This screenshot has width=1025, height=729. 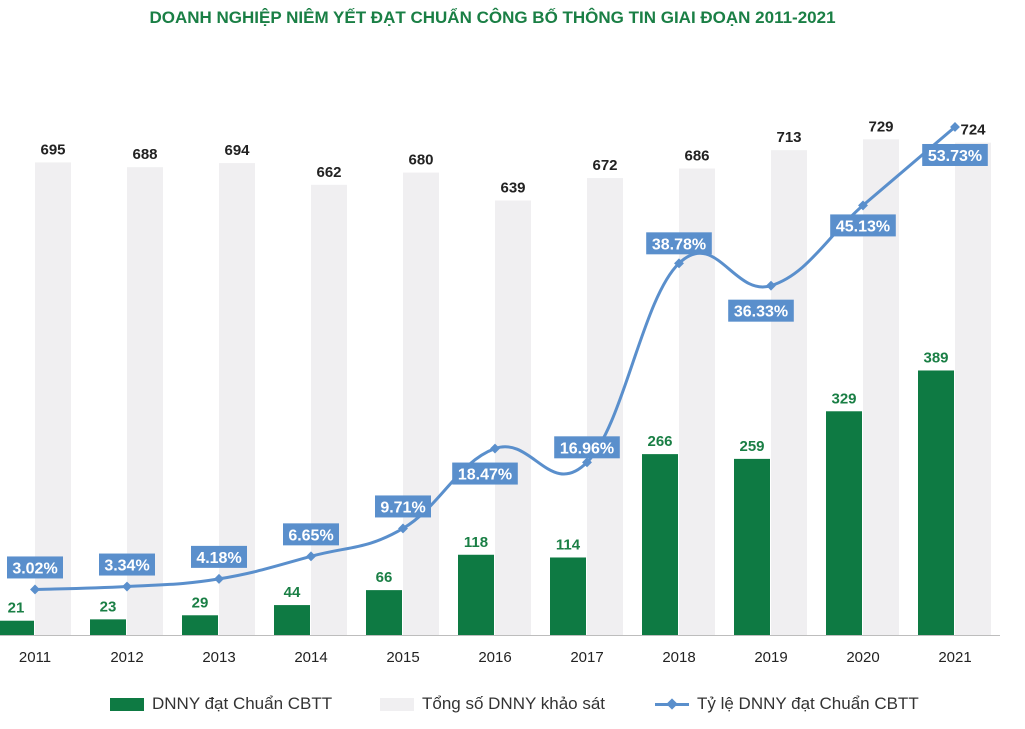 I want to click on legend-item-line: Tỷ lệ DNNY đạt Chuẩn CBTT, so click(x=787, y=704).